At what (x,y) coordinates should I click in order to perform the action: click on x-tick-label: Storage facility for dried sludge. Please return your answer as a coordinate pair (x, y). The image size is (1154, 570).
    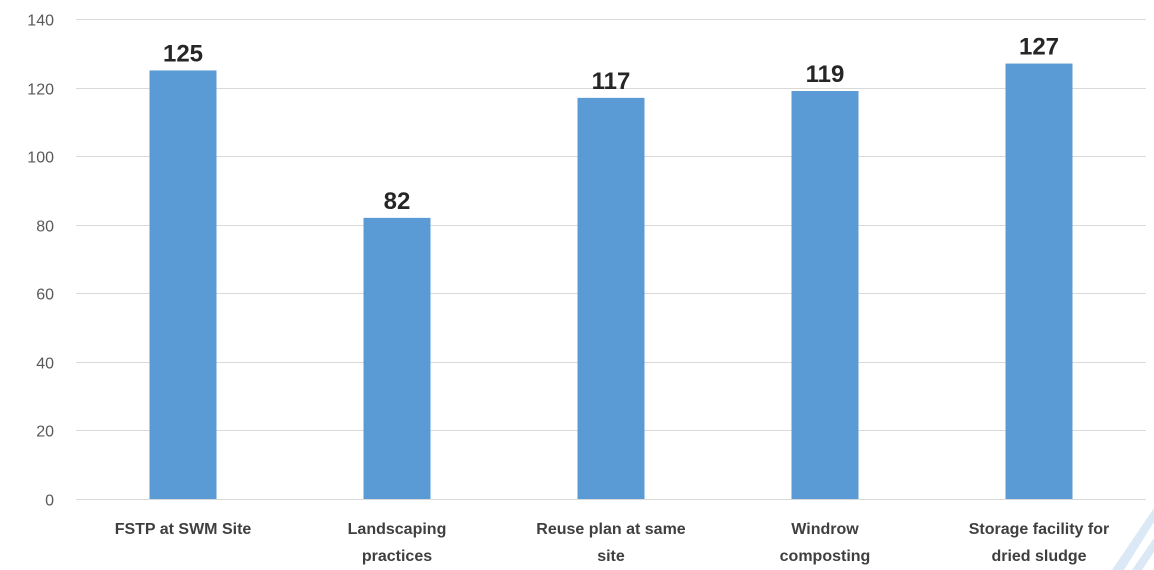
    Looking at the image, I should click on (1039, 543).